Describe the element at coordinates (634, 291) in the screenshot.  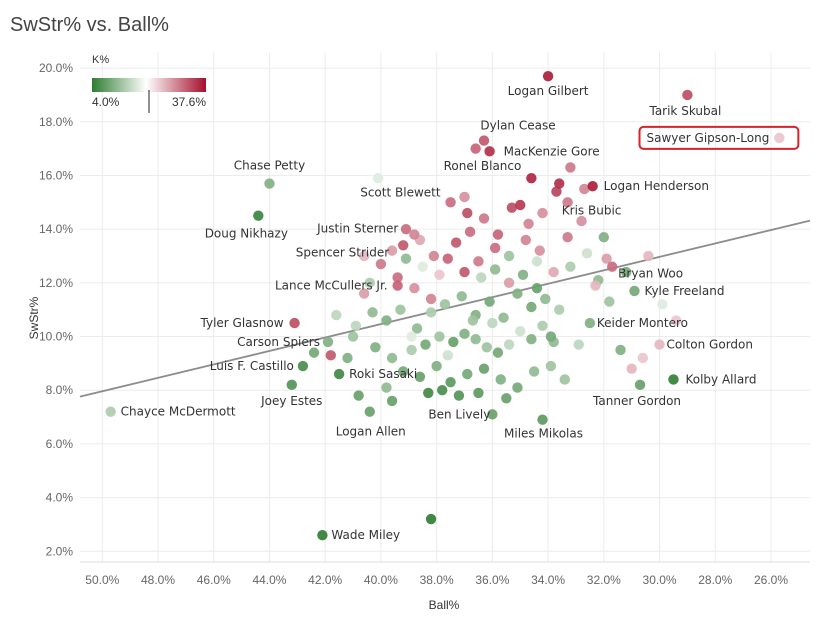
I see `data-point-kyle-freeland` at that location.